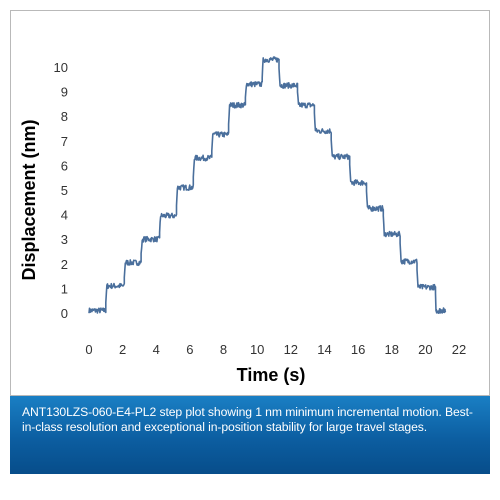  I want to click on y-tick-label: 7, so click(64, 141).